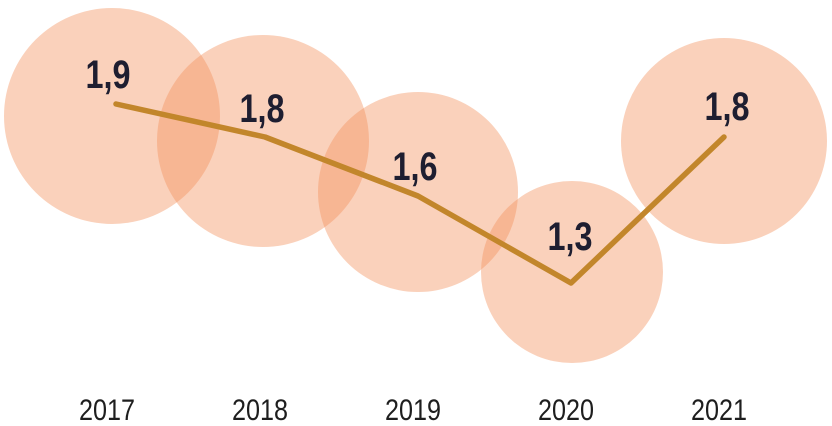 This screenshot has width=832, height=426. Describe the element at coordinates (566, 410) in the screenshot. I see `x-axis-label-2020: 2020` at that location.